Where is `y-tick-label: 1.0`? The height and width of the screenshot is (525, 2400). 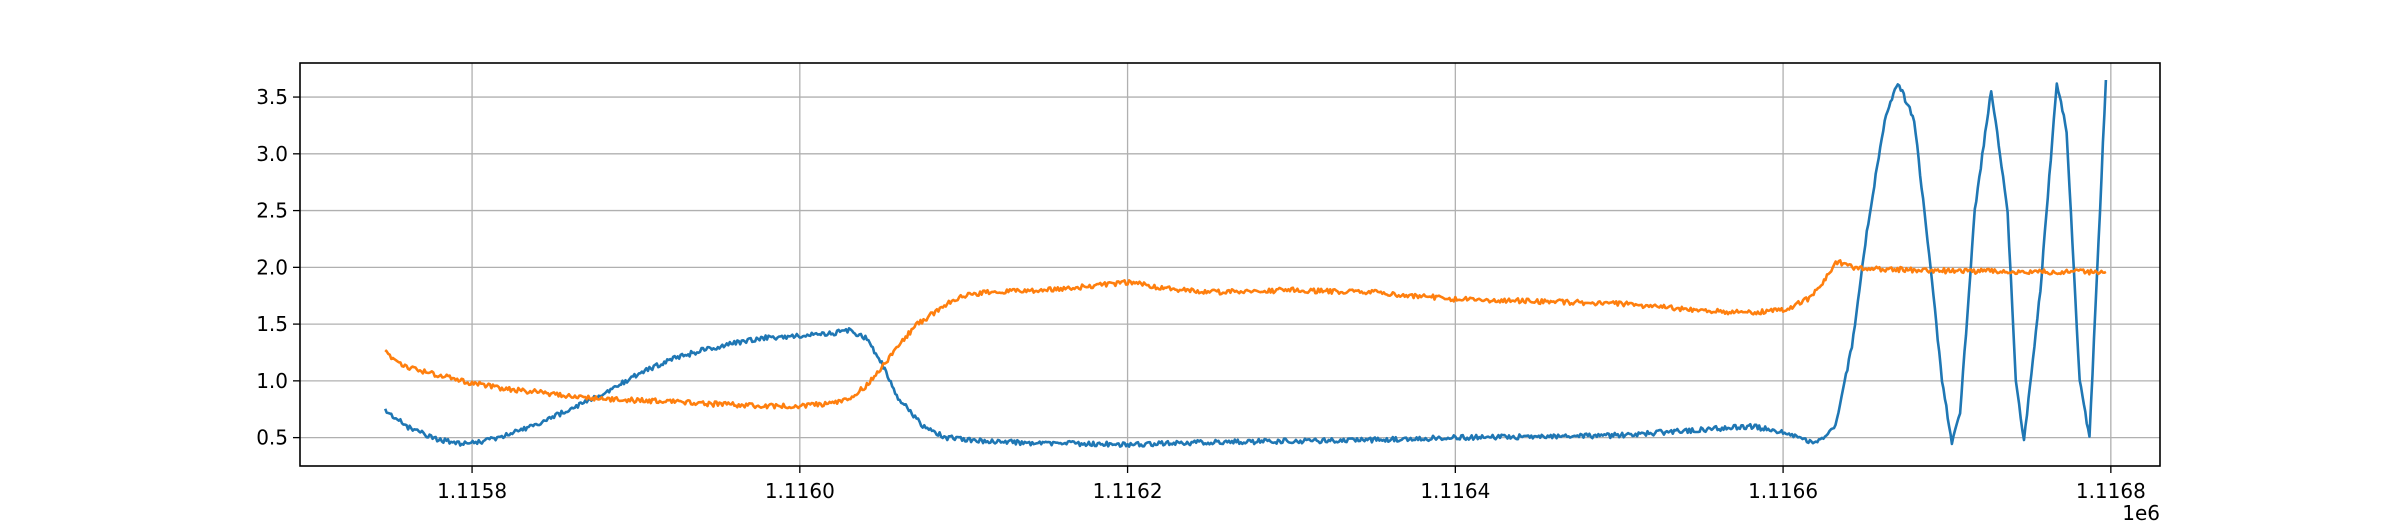
y-tick-label: 1.0 is located at coordinates (272, 381).